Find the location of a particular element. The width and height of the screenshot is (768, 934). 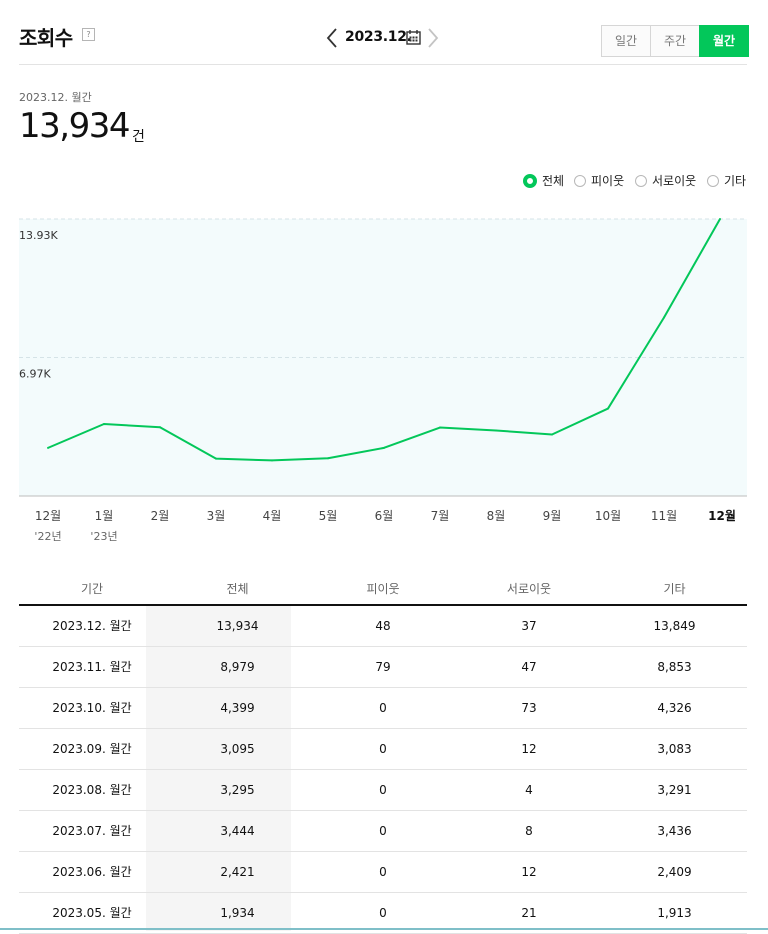

legend-other: 기타 is located at coordinates (726, 180).